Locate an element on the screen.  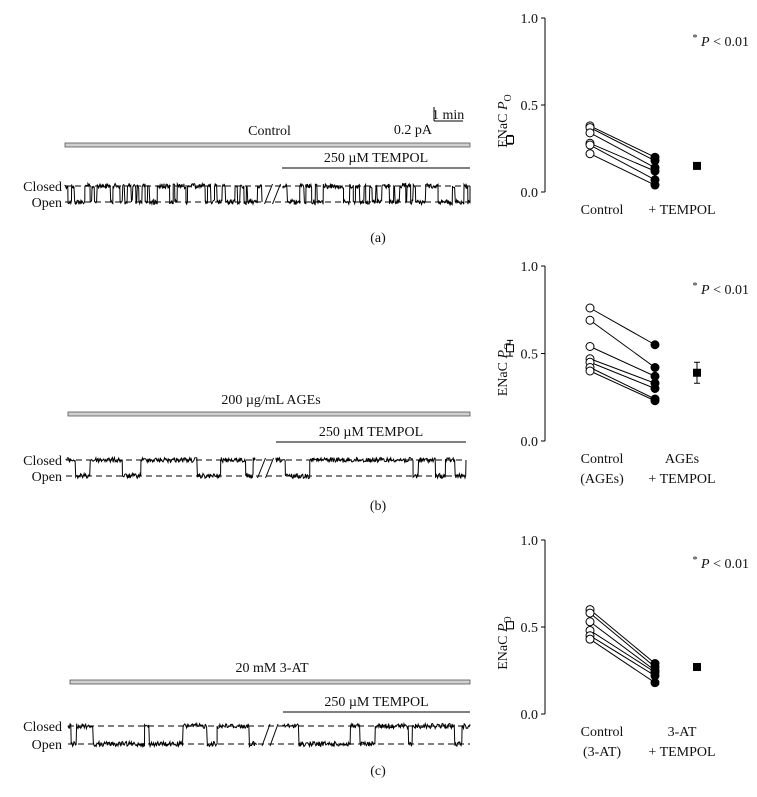
chart-a-y-tick-label: 0.5 is located at coordinates (530, 106).